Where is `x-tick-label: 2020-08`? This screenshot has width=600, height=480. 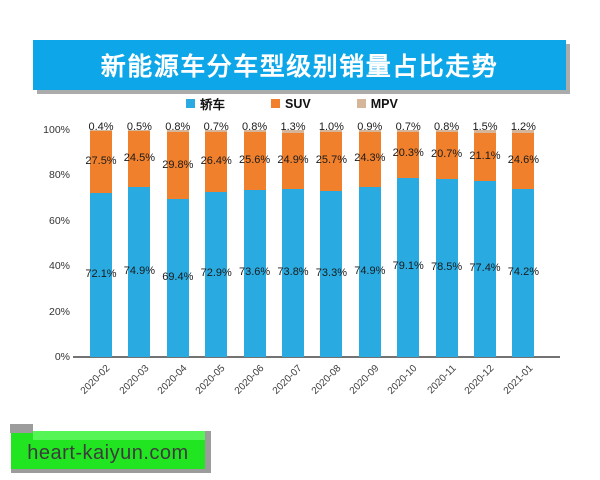 x-tick-label: 2020-08 is located at coordinates (326, 380).